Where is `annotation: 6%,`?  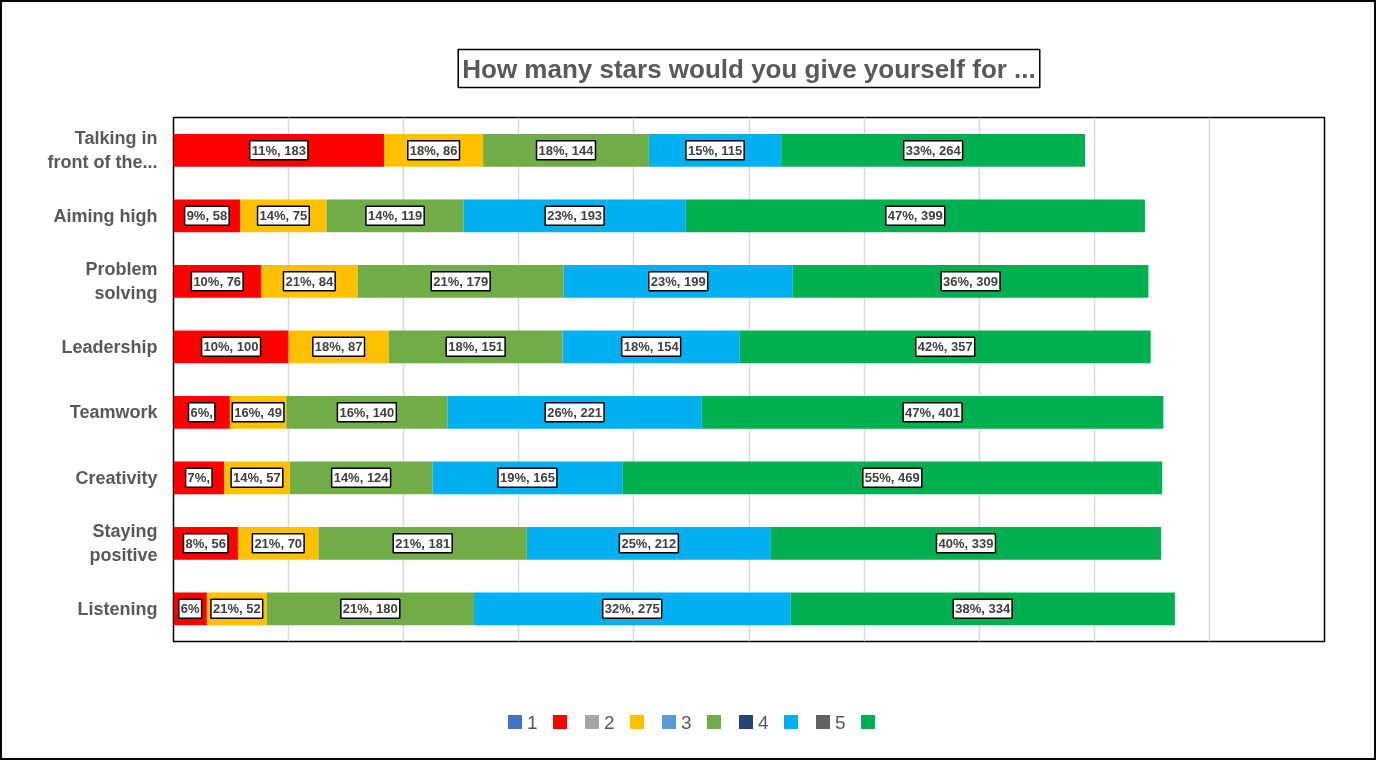 annotation: 6%, is located at coordinates (201, 412).